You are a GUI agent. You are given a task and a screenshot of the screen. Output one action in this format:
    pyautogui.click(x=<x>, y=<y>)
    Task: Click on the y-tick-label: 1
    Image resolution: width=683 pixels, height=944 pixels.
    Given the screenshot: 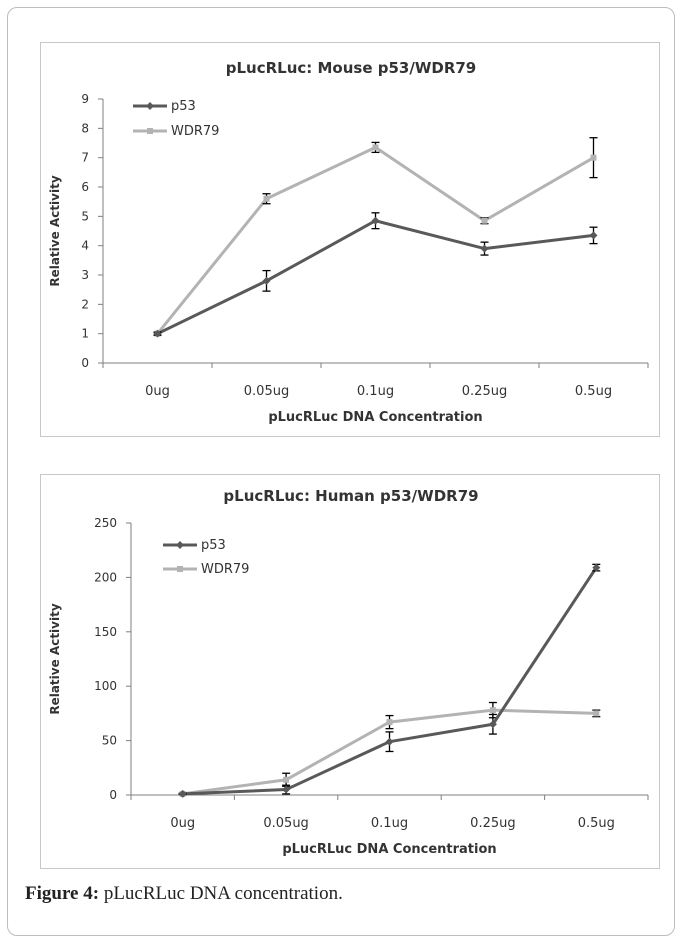 What is the action you would take?
    pyautogui.click(x=85, y=334)
    